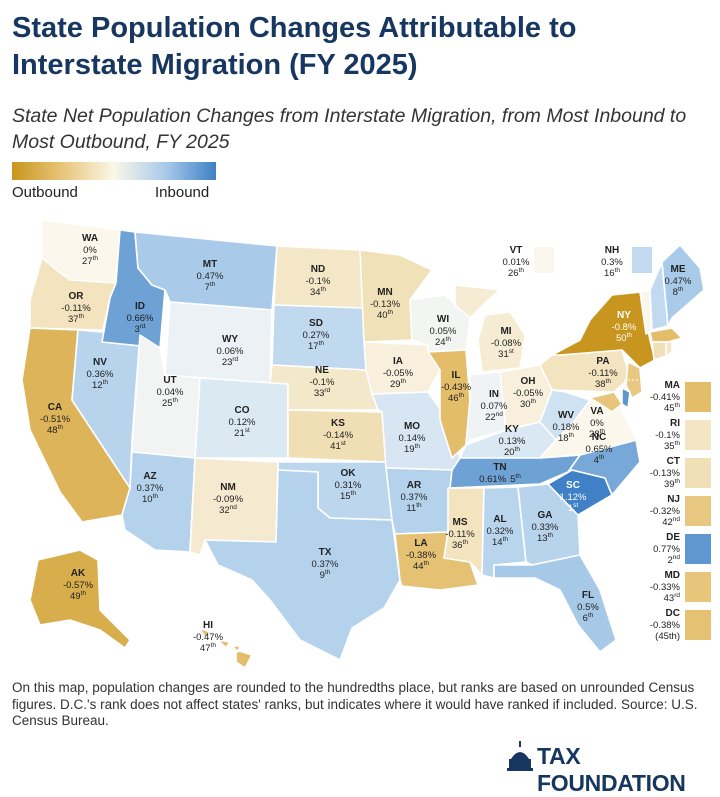  Describe the element at coordinates (322, 392) in the screenshot. I see `state-rank: 33rd` at that location.